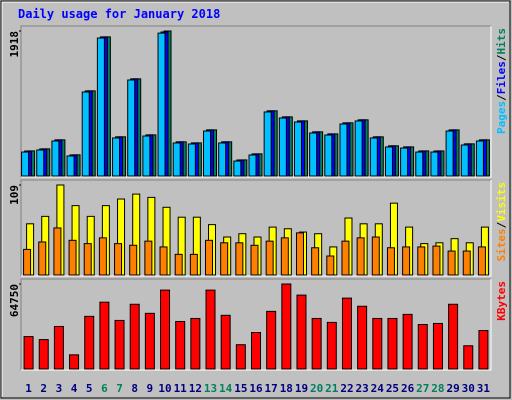 The height and width of the screenshot is (400, 512). What do you see at coordinates (501, 41) in the screenshot?
I see `legend-entry: Hits` at bounding box center [501, 41].